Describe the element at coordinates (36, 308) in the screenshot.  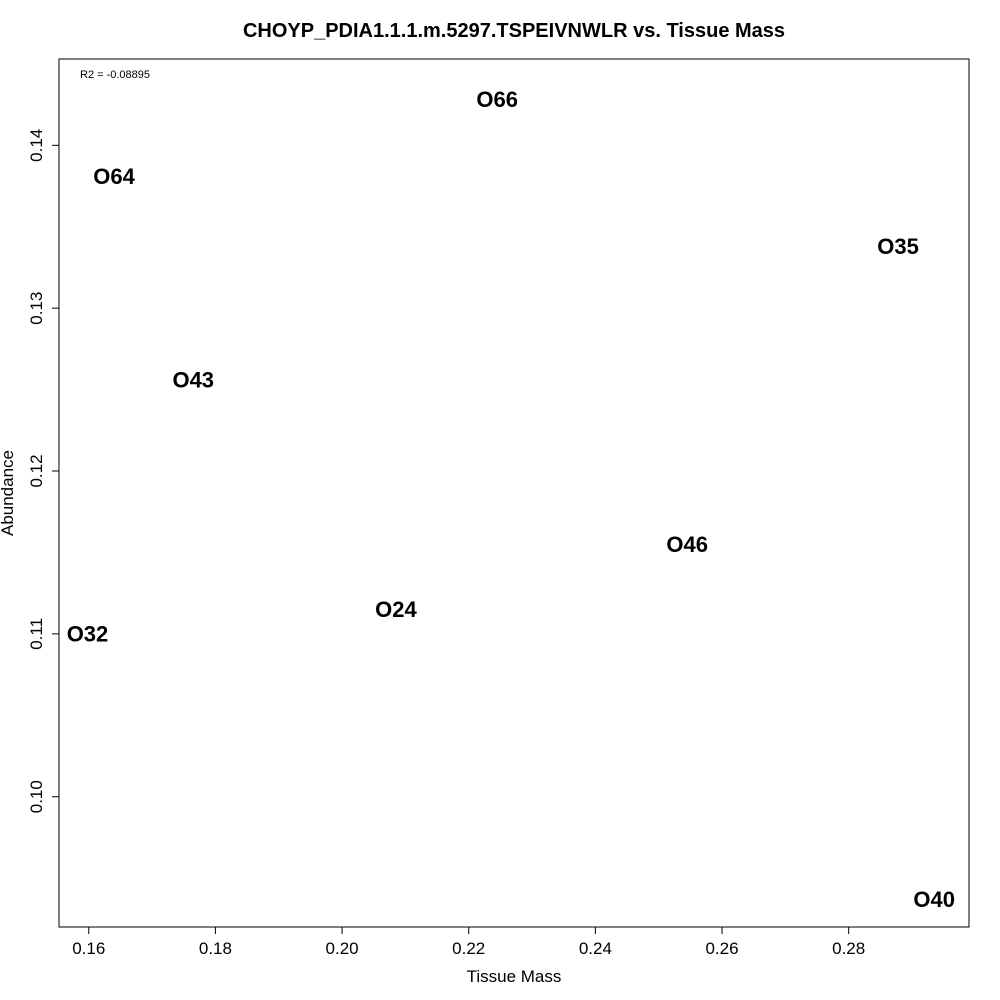
I see `y-tick-label: 0.13` at that location.